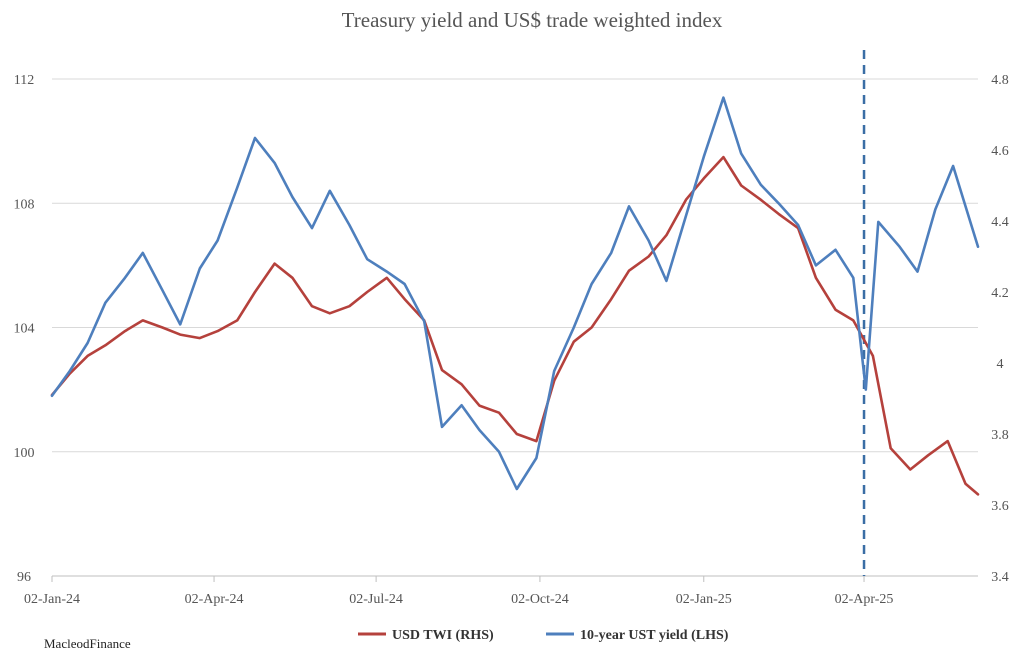  Describe the element at coordinates (864, 599) in the screenshot. I see `x-tick-label: 02-Apr-25` at that location.